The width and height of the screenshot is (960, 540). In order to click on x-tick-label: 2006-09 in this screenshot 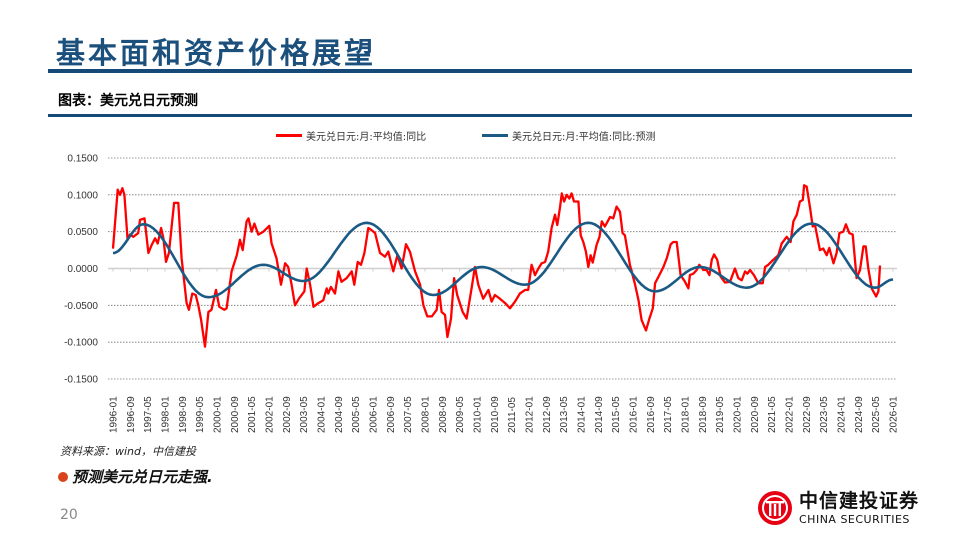, I will do `click(391, 414)`.